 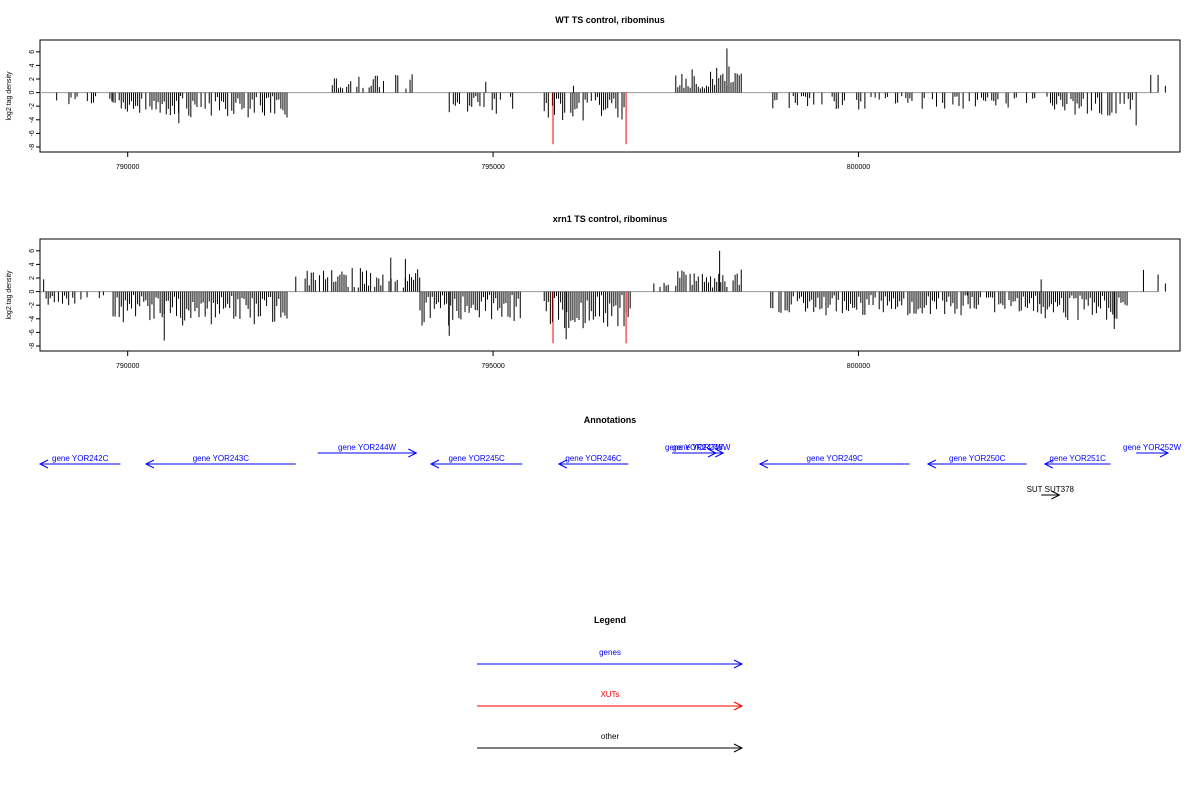 What do you see at coordinates (492, 366) in the screenshot?
I see `xrn1-x-tick-label: 795000` at bounding box center [492, 366].